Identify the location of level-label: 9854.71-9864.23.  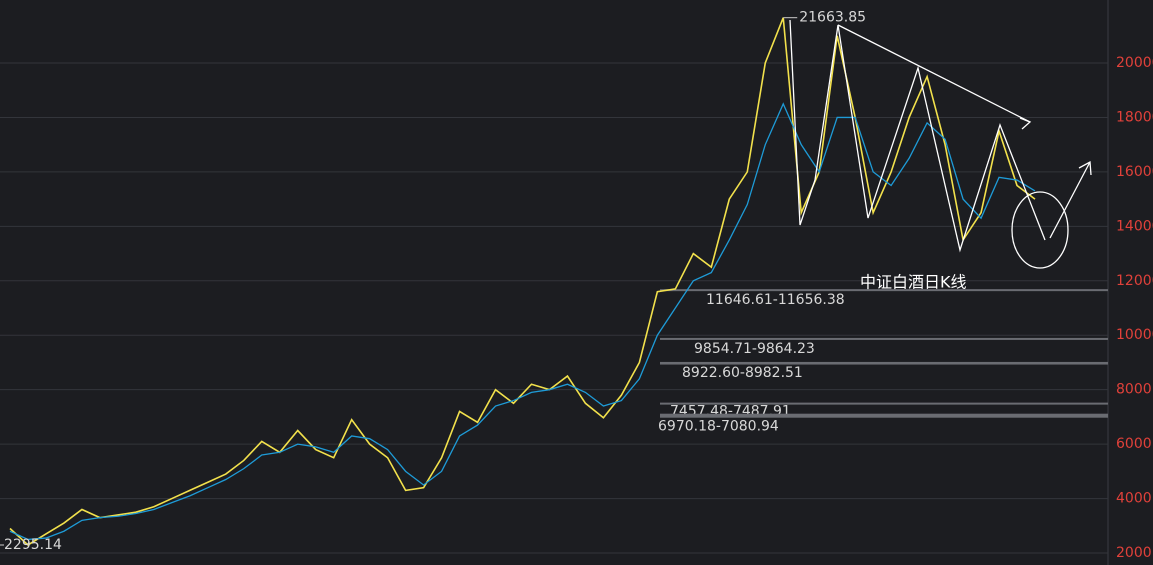
(754, 349).